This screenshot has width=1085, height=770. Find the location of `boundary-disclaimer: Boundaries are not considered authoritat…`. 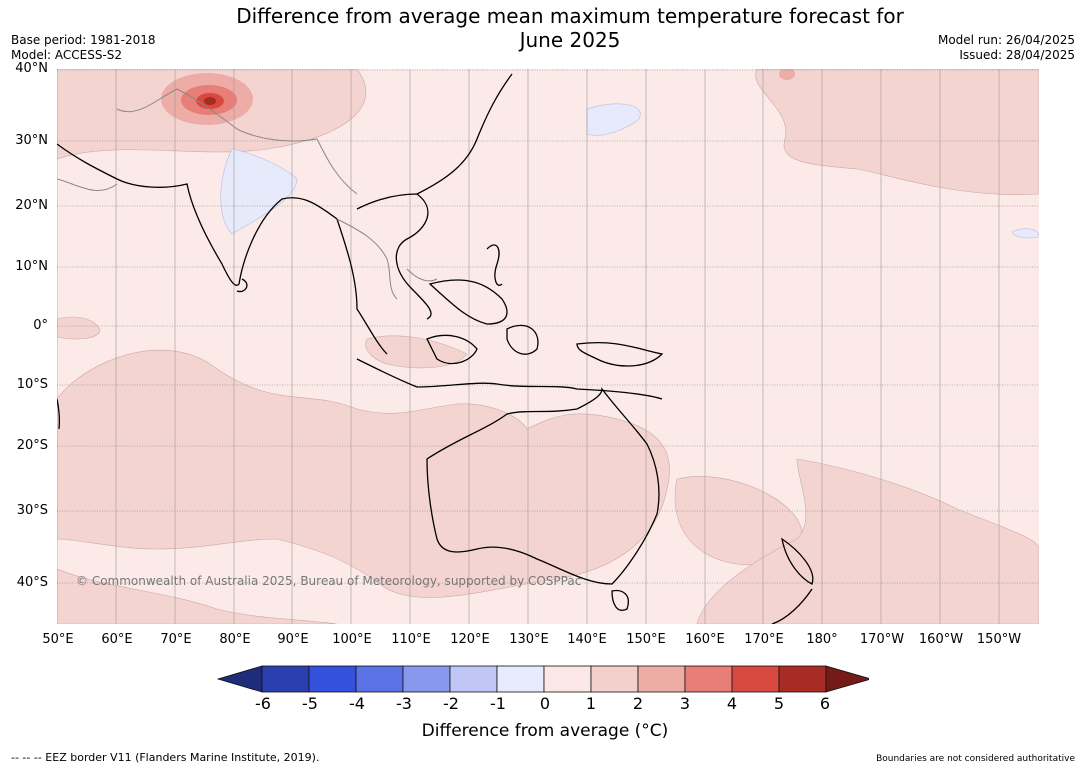

boundary-disclaimer: Boundaries are not considered authoritat… is located at coordinates (975, 759).